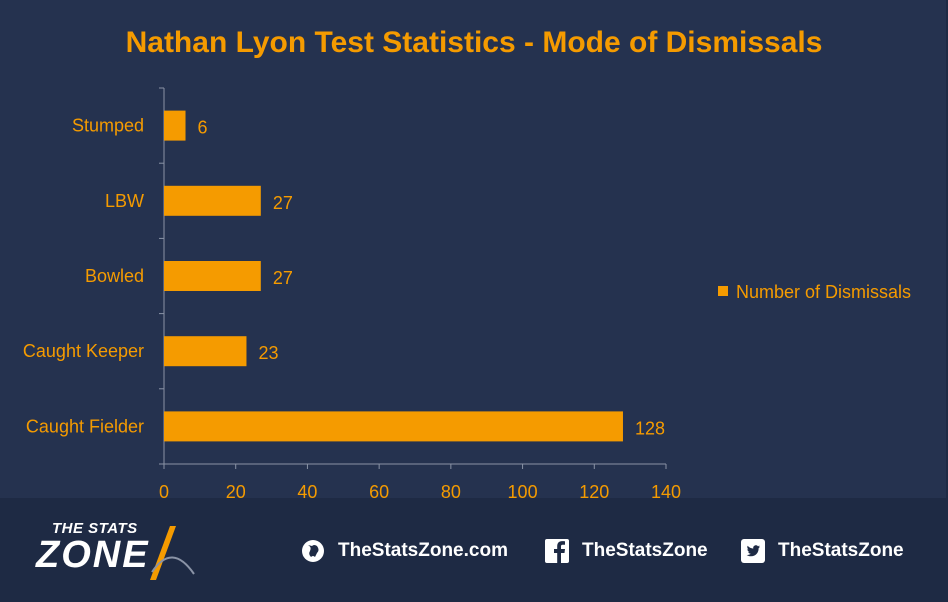 The width and height of the screenshot is (948, 602). I want to click on x-tick-label: 80, so click(451, 490).